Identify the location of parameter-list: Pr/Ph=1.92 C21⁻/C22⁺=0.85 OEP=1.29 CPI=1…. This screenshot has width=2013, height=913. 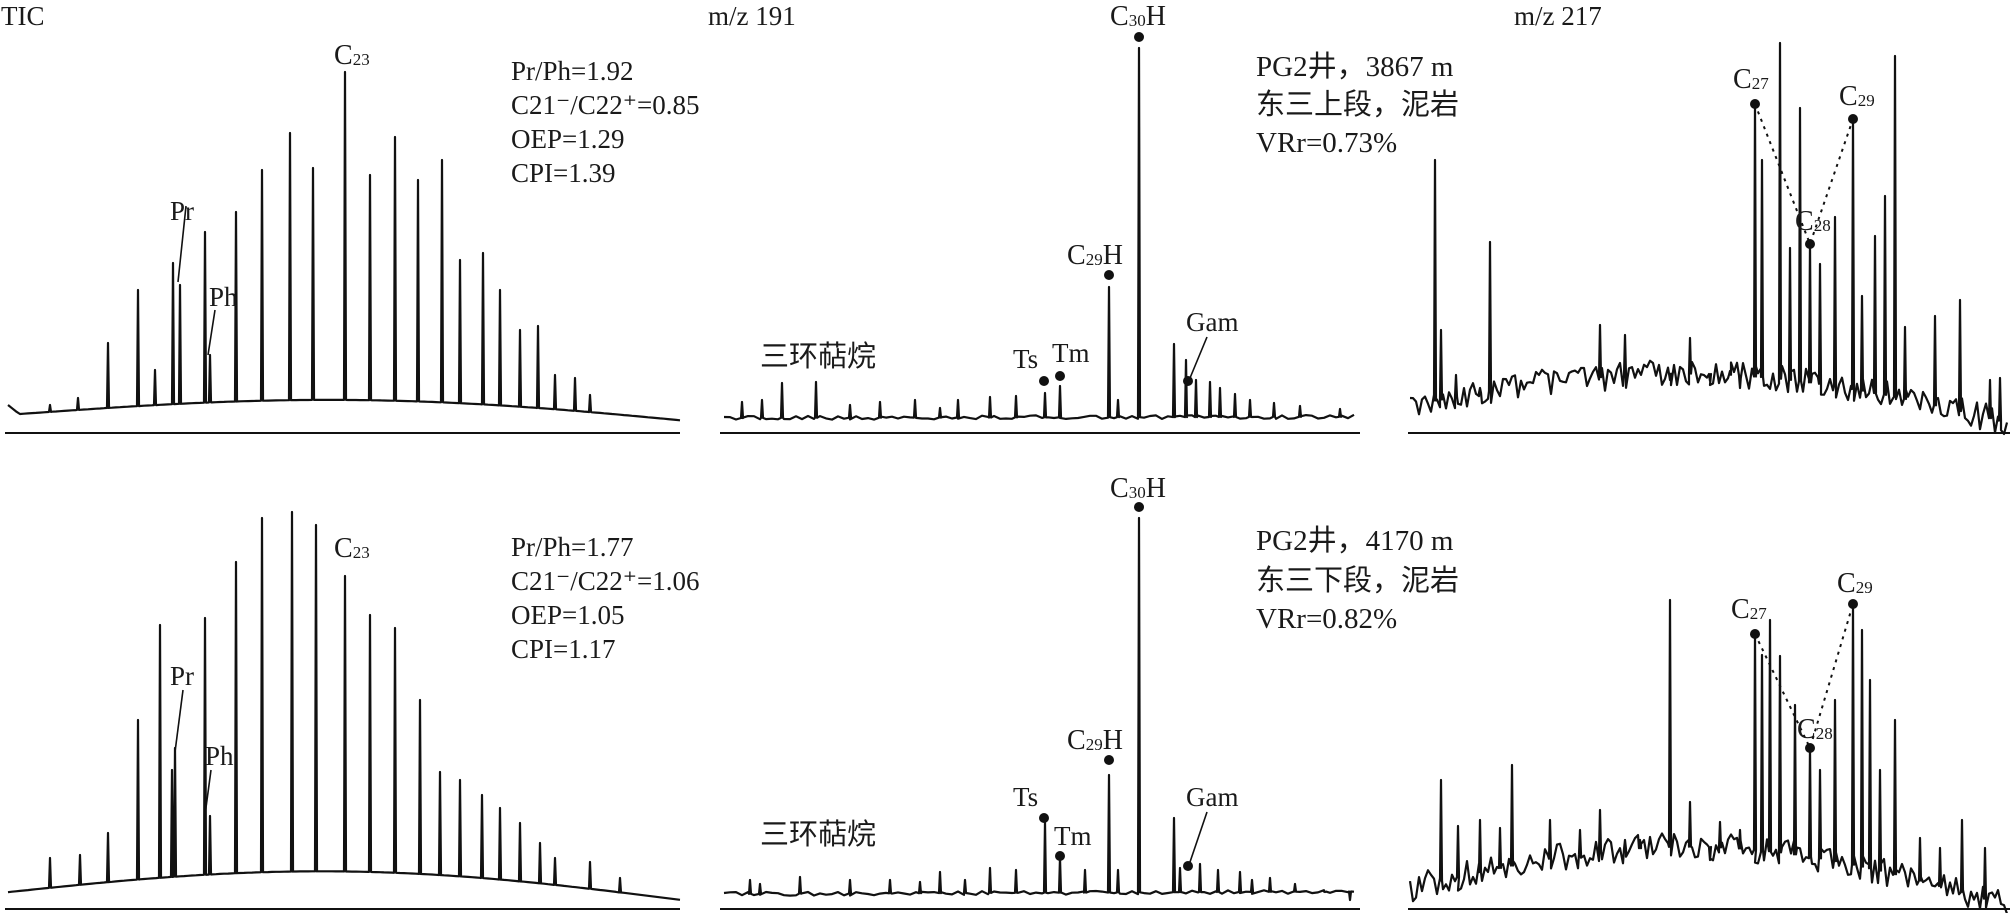
(605, 122).